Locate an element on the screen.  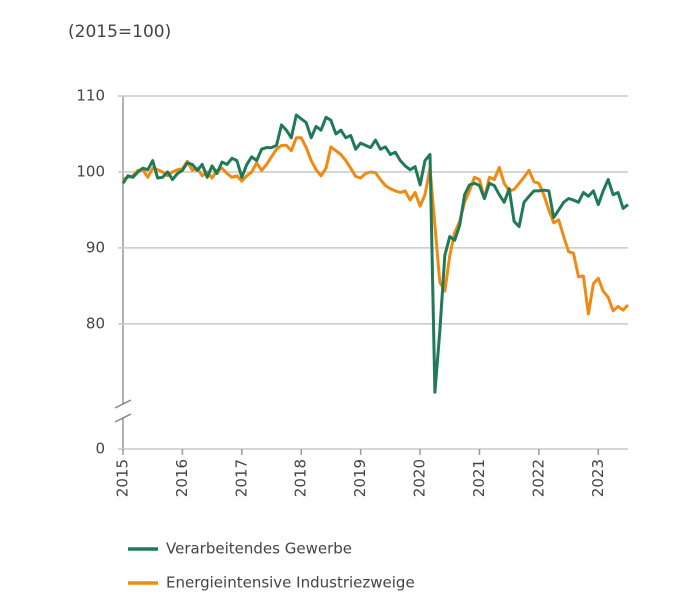
x-tick-label: 2022 is located at coordinates (538, 478).